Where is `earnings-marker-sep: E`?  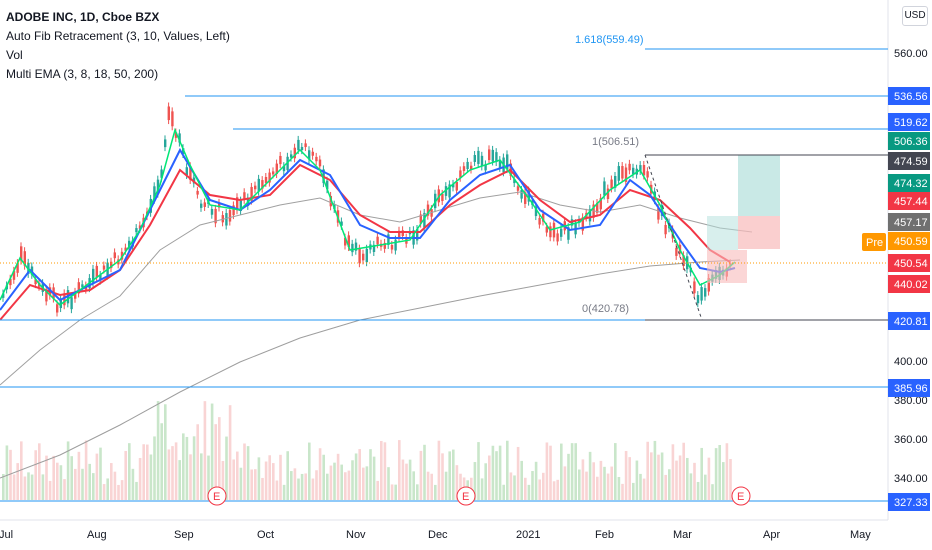
earnings-marker-sep: E is located at coordinates (217, 496).